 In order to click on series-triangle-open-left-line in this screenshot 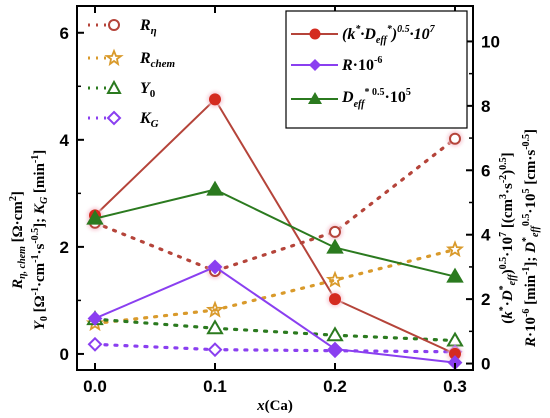, I will do `click(275, 330)`.